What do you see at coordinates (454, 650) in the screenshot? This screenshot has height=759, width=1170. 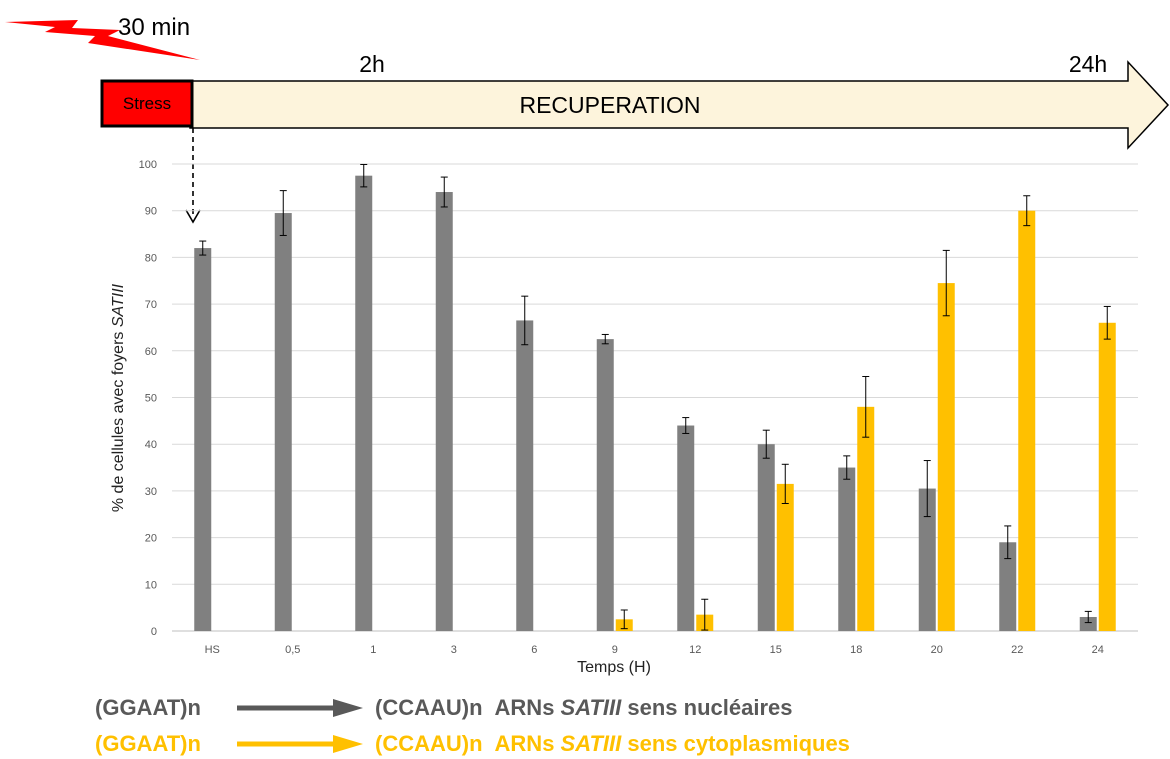 I see `x-tick-label: 3` at bounding box center [454, 650].